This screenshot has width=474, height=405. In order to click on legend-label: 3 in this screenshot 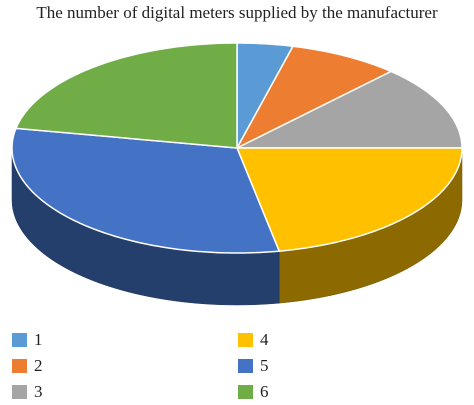, I will do `click(38, 391)`.